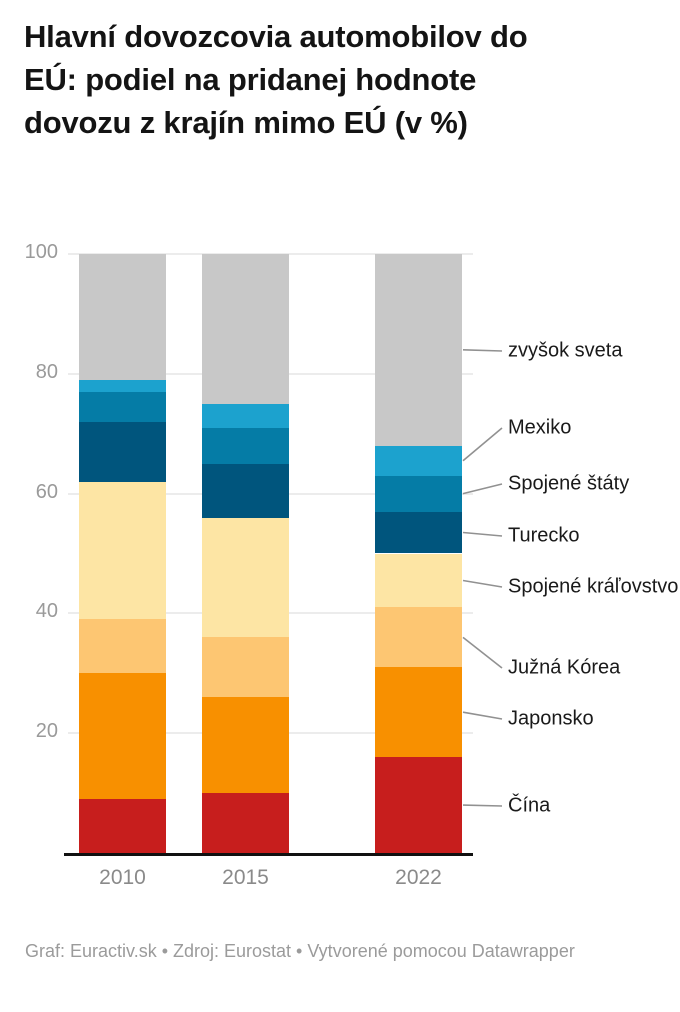 Image resolution: width=680 pixels, height=1012 pixels. What do you see at coordinates (122, 550) in the screenshot?
I see `bar-segment-spojene-kralovstvo-2010` at bounding box center [122, 550].